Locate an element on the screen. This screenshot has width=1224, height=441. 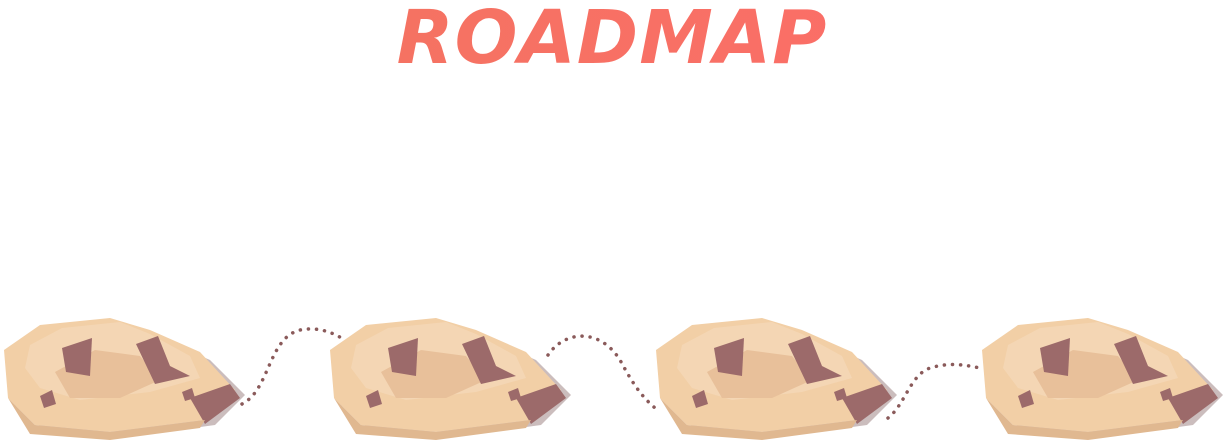
roadmap-stage-1-island is located at coordinates (124, 379).